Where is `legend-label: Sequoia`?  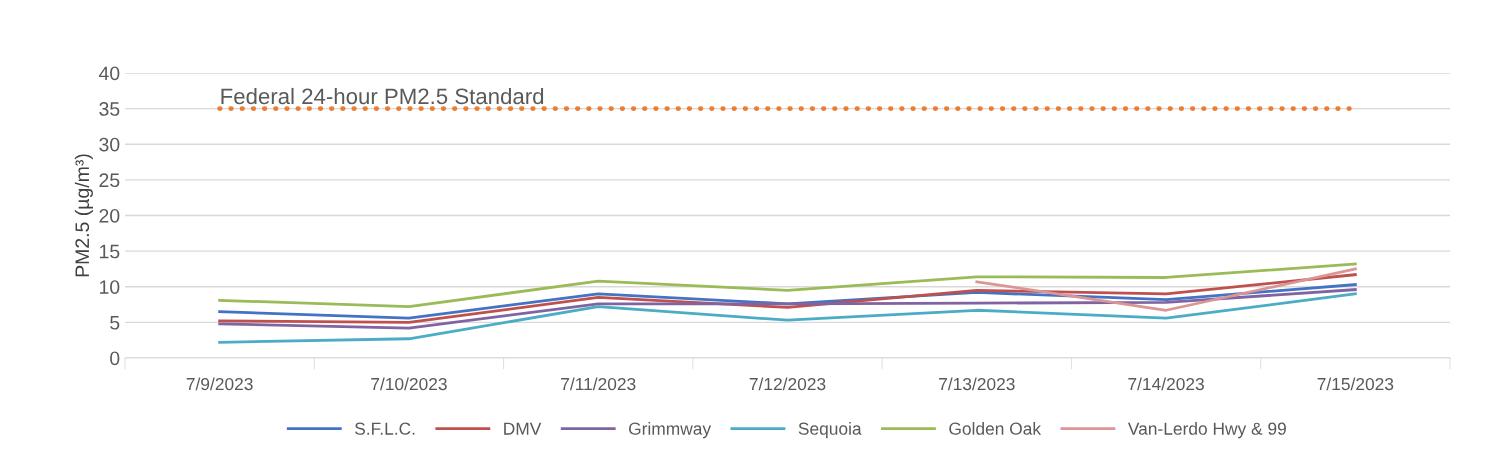 legend-label: Sequoia is located at coordinates (830, 430).